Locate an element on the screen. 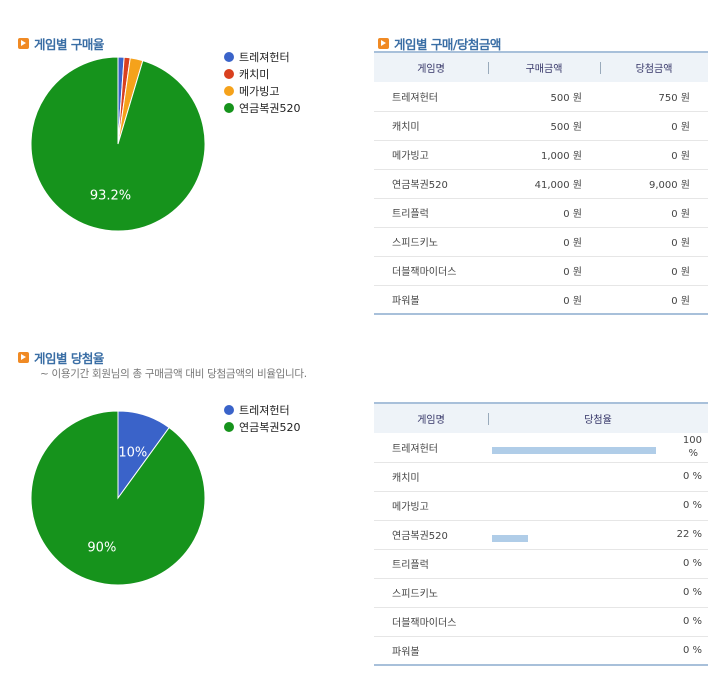 The image size is (720, 680). legend-item: 캐치미 is located at coordinates (262, 73).